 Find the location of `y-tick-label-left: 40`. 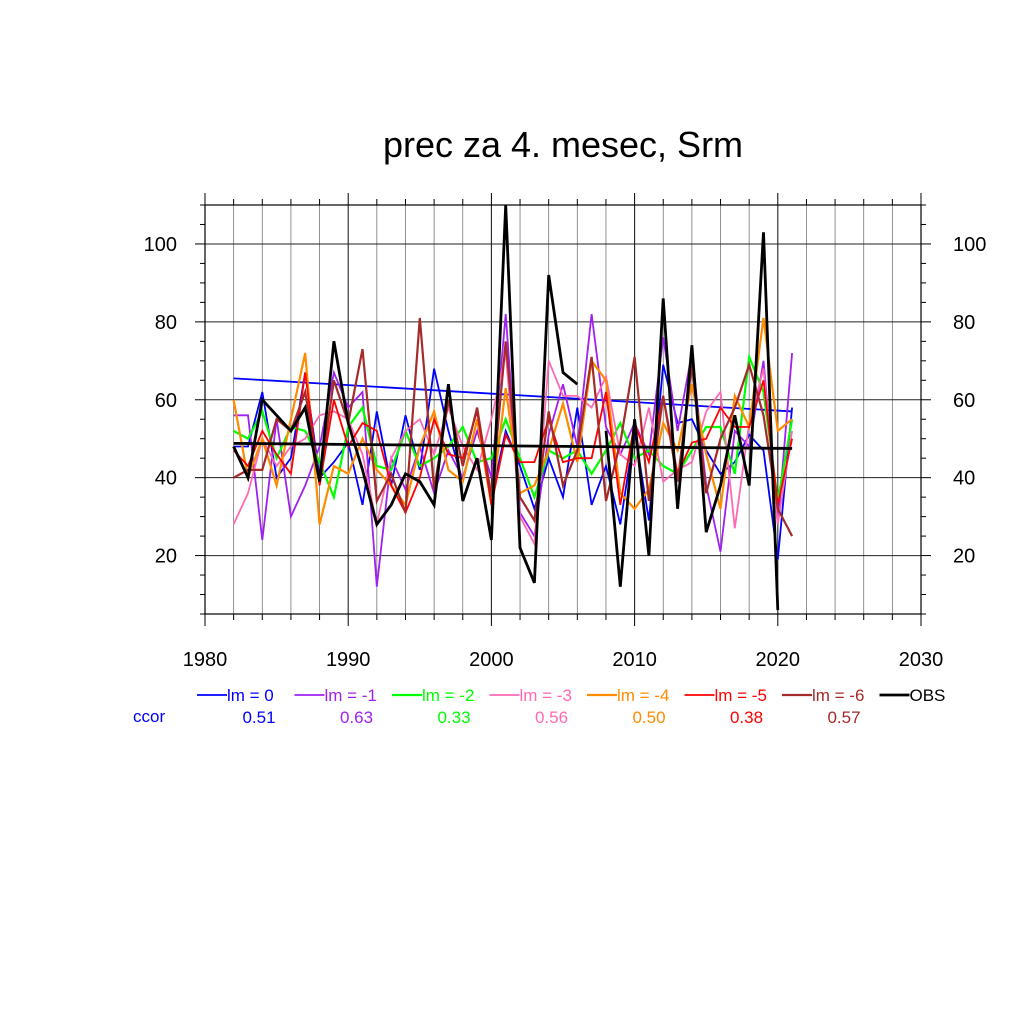

y-tick-label-left: 40 is located at coordinates (166, 479).